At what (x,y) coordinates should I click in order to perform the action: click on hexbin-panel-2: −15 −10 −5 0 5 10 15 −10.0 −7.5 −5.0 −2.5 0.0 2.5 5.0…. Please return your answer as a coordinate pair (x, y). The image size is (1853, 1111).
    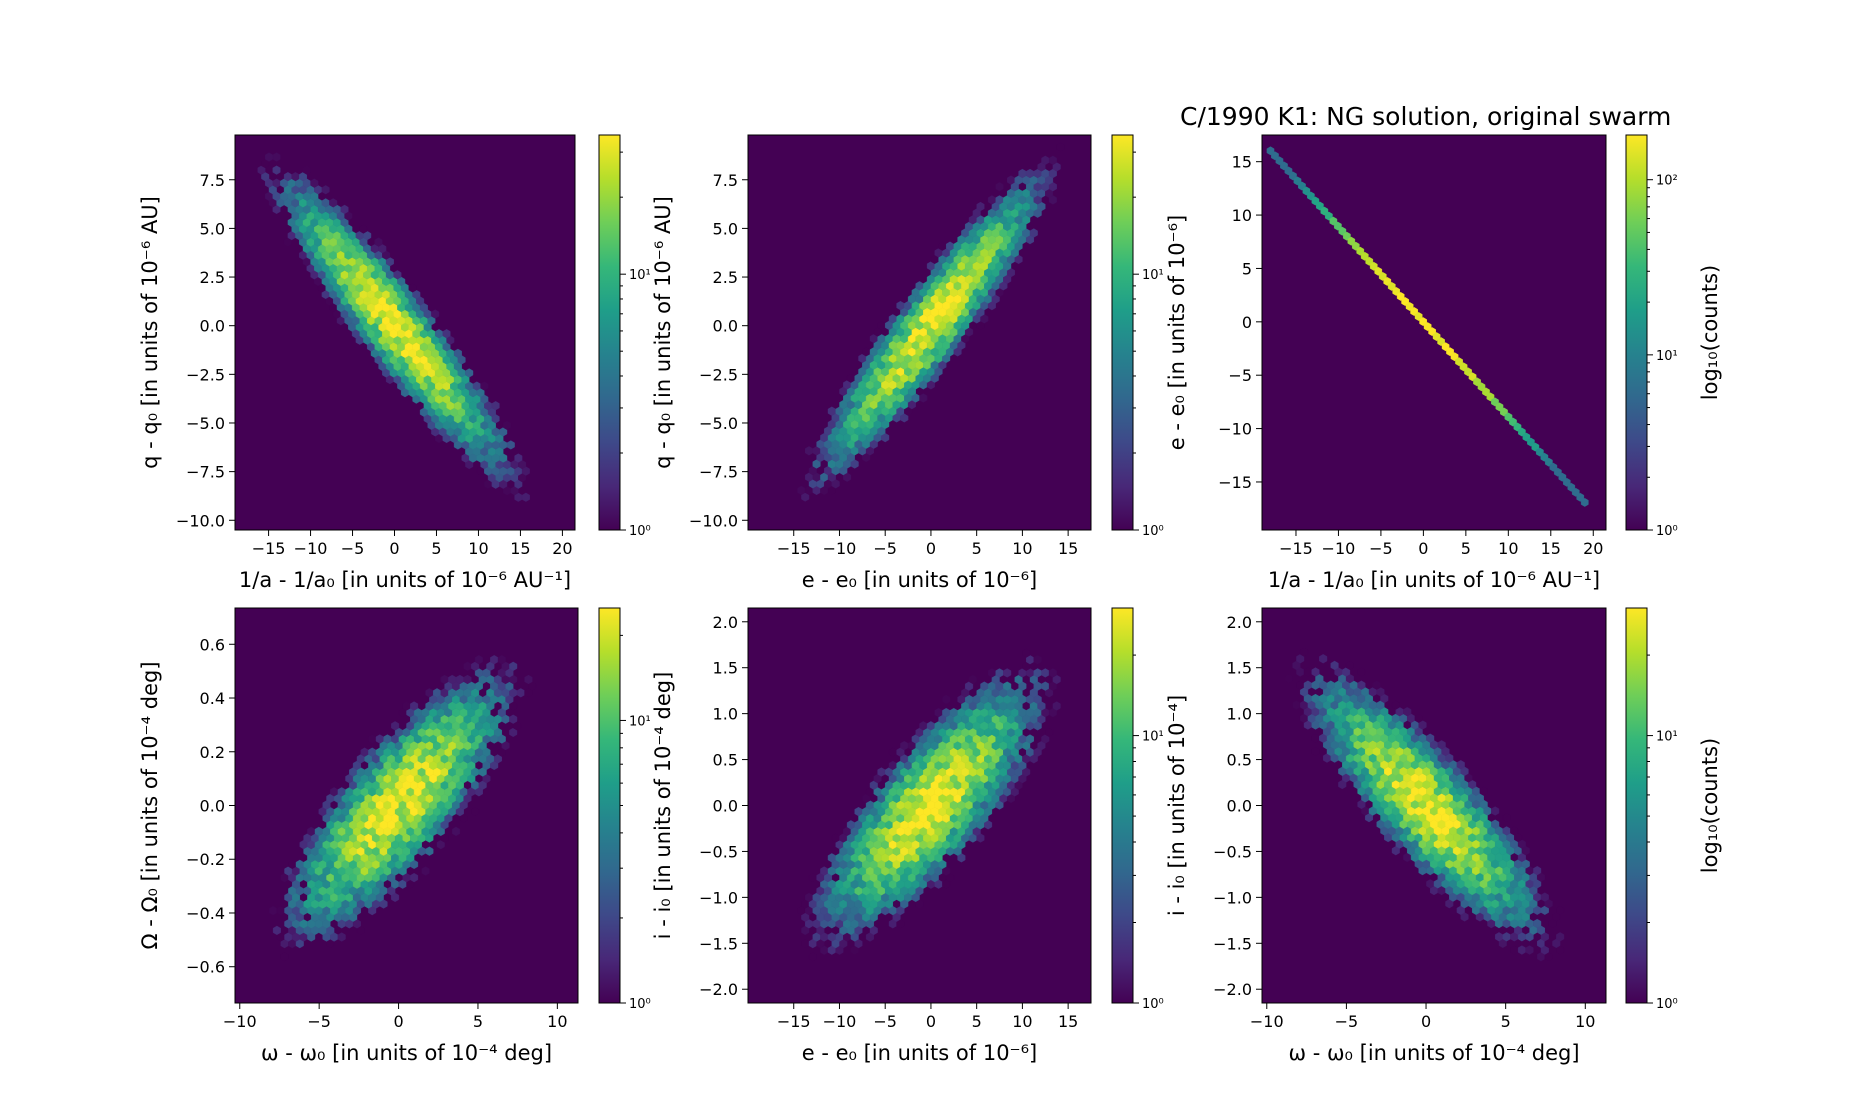
    Looking at the image, I should click on (907, 363).